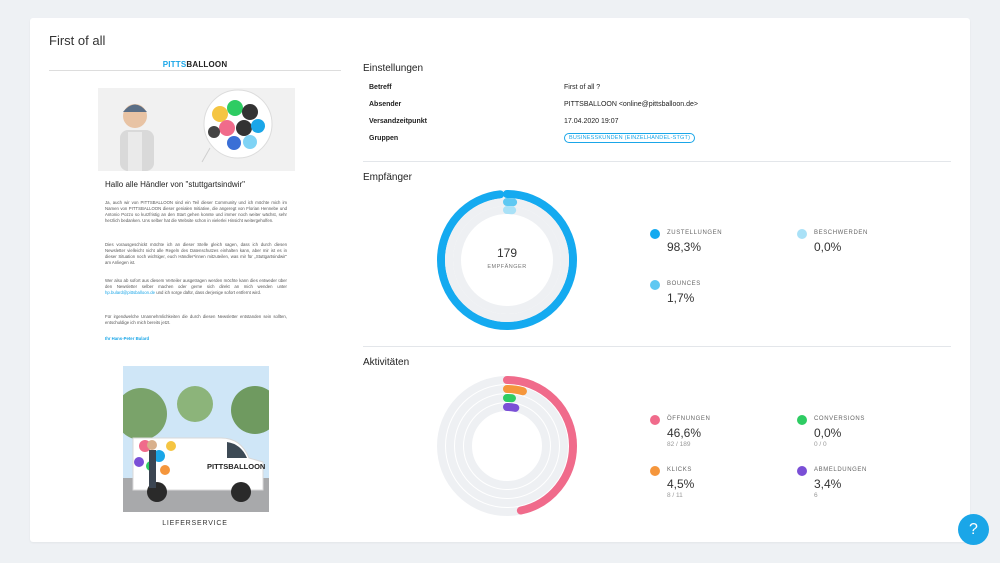 The height and width of the screenshot is (563, 1000). I want to click on recipients-ring-track, so click(507, 260).